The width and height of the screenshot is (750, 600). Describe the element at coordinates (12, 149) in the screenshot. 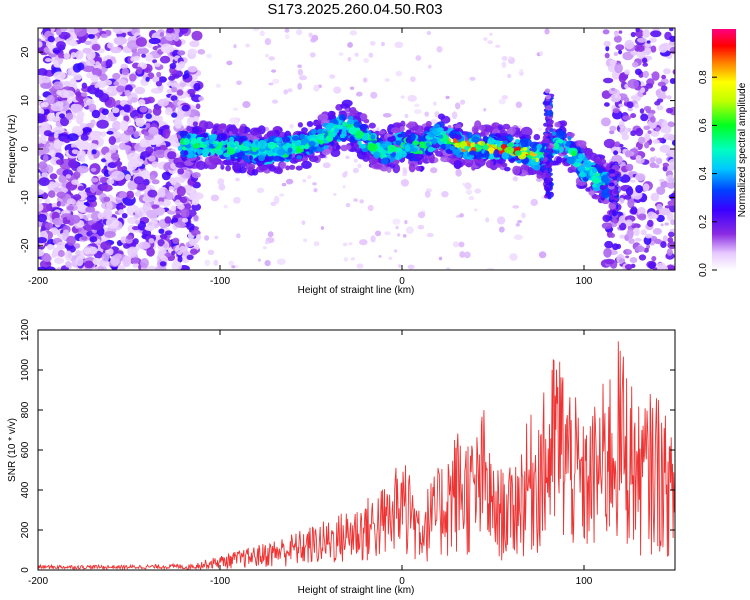

I see `top-y-axis-label: Frequency (Hz)` at that location.